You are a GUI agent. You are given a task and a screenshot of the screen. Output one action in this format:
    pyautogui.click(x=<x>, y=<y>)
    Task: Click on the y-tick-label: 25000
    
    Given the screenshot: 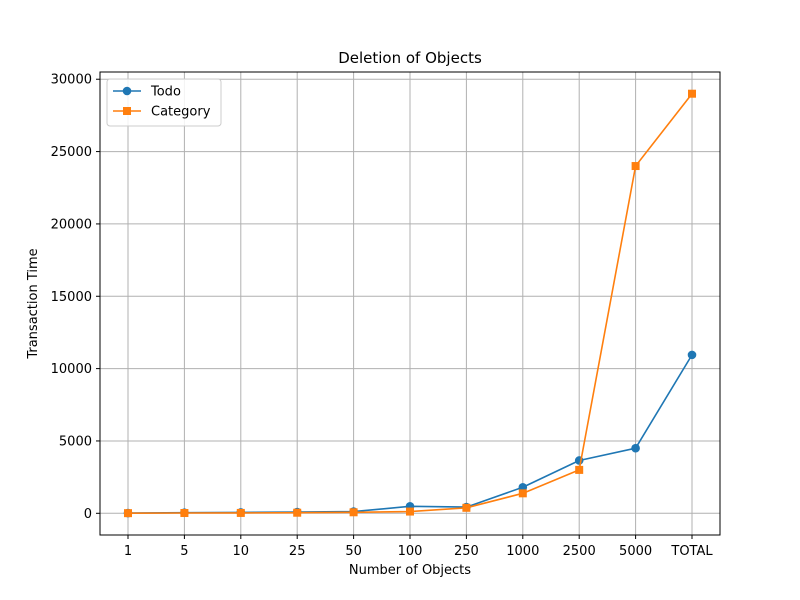 What is the action you would take?
    pyautogui.click(x=71, y=152)
    